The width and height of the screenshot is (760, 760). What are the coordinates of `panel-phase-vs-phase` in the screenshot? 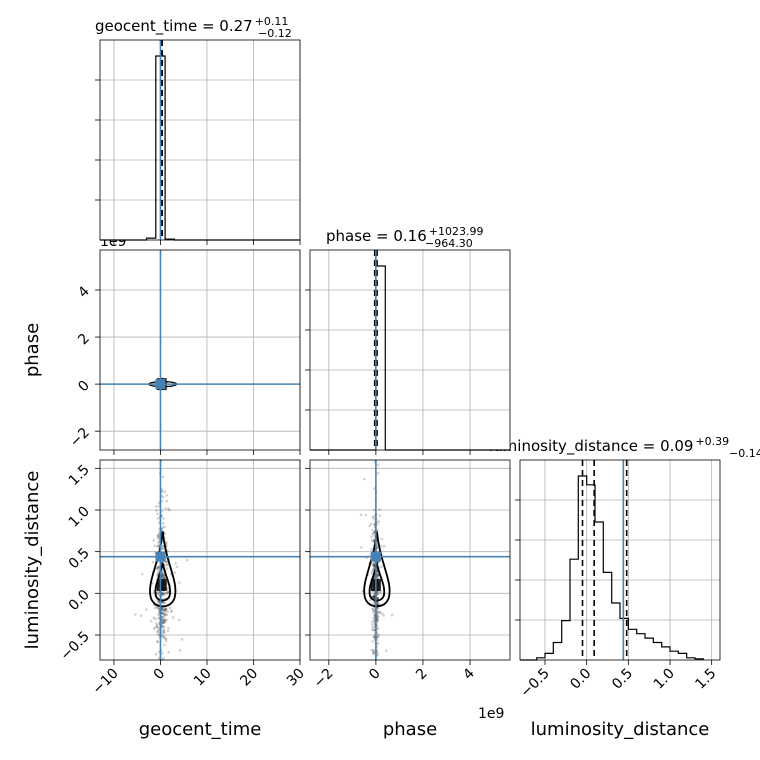 It's located at (408, 352).